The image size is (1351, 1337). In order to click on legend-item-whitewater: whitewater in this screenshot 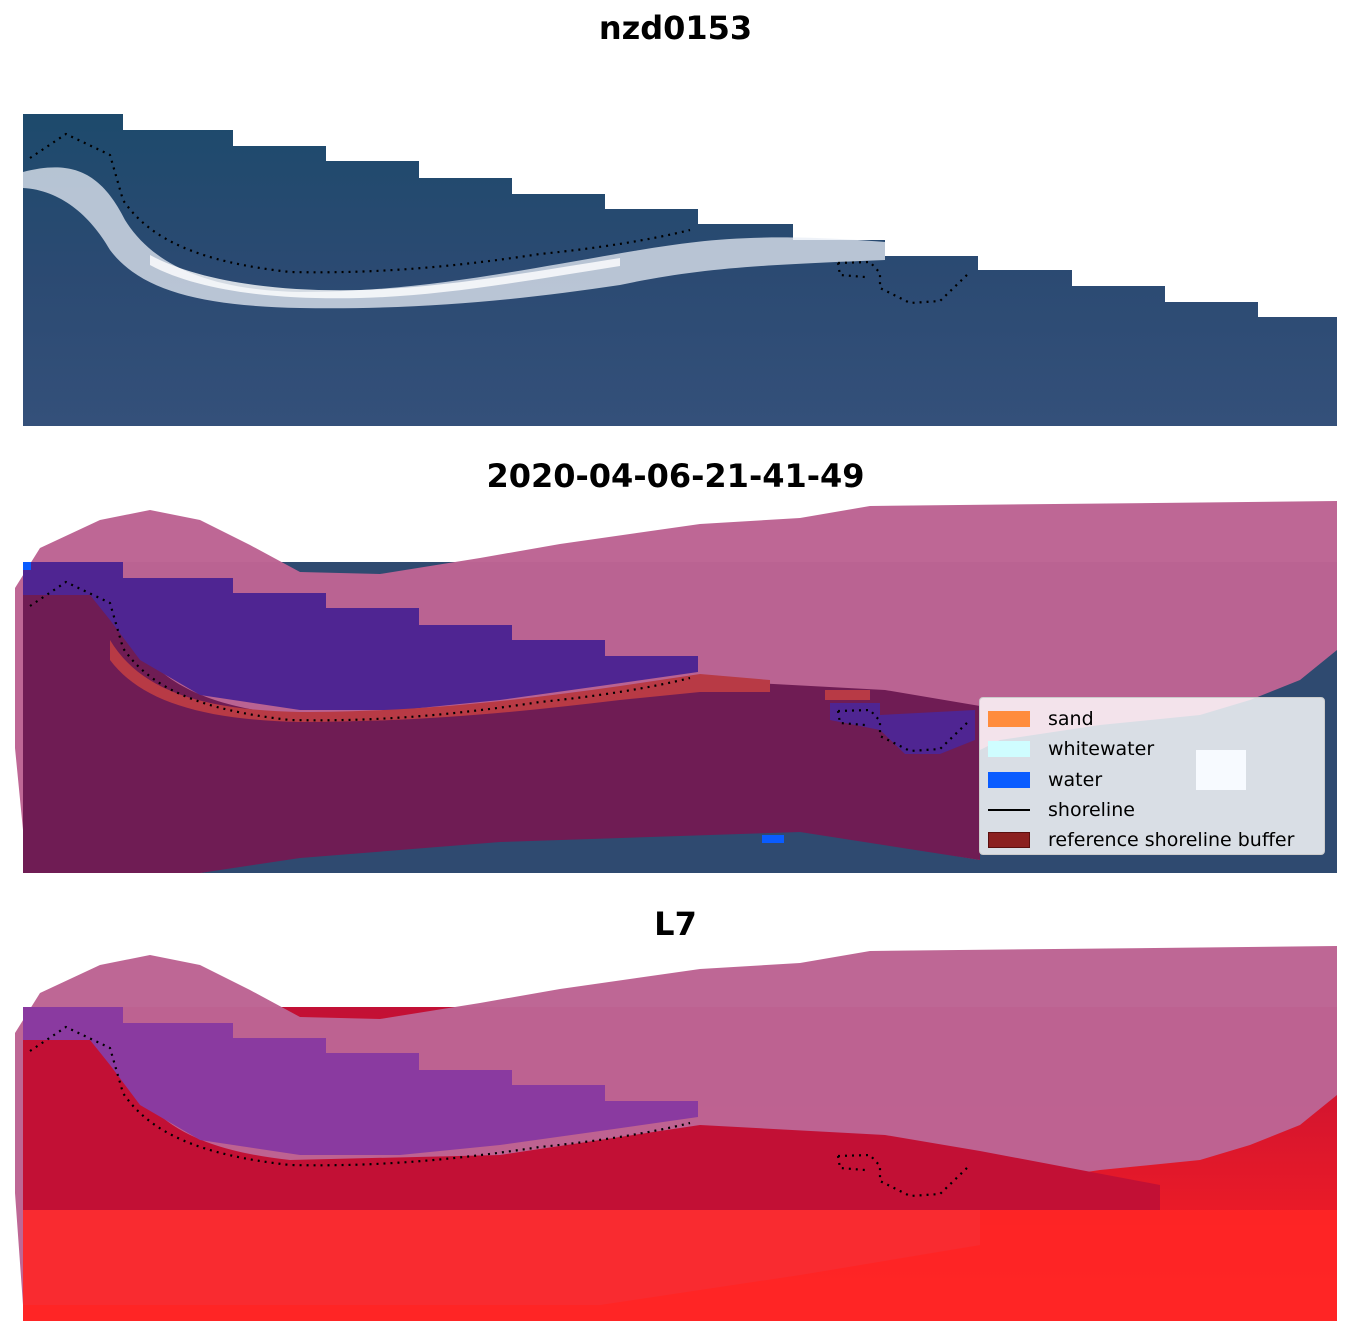, I will do `click(1156, 749)`.